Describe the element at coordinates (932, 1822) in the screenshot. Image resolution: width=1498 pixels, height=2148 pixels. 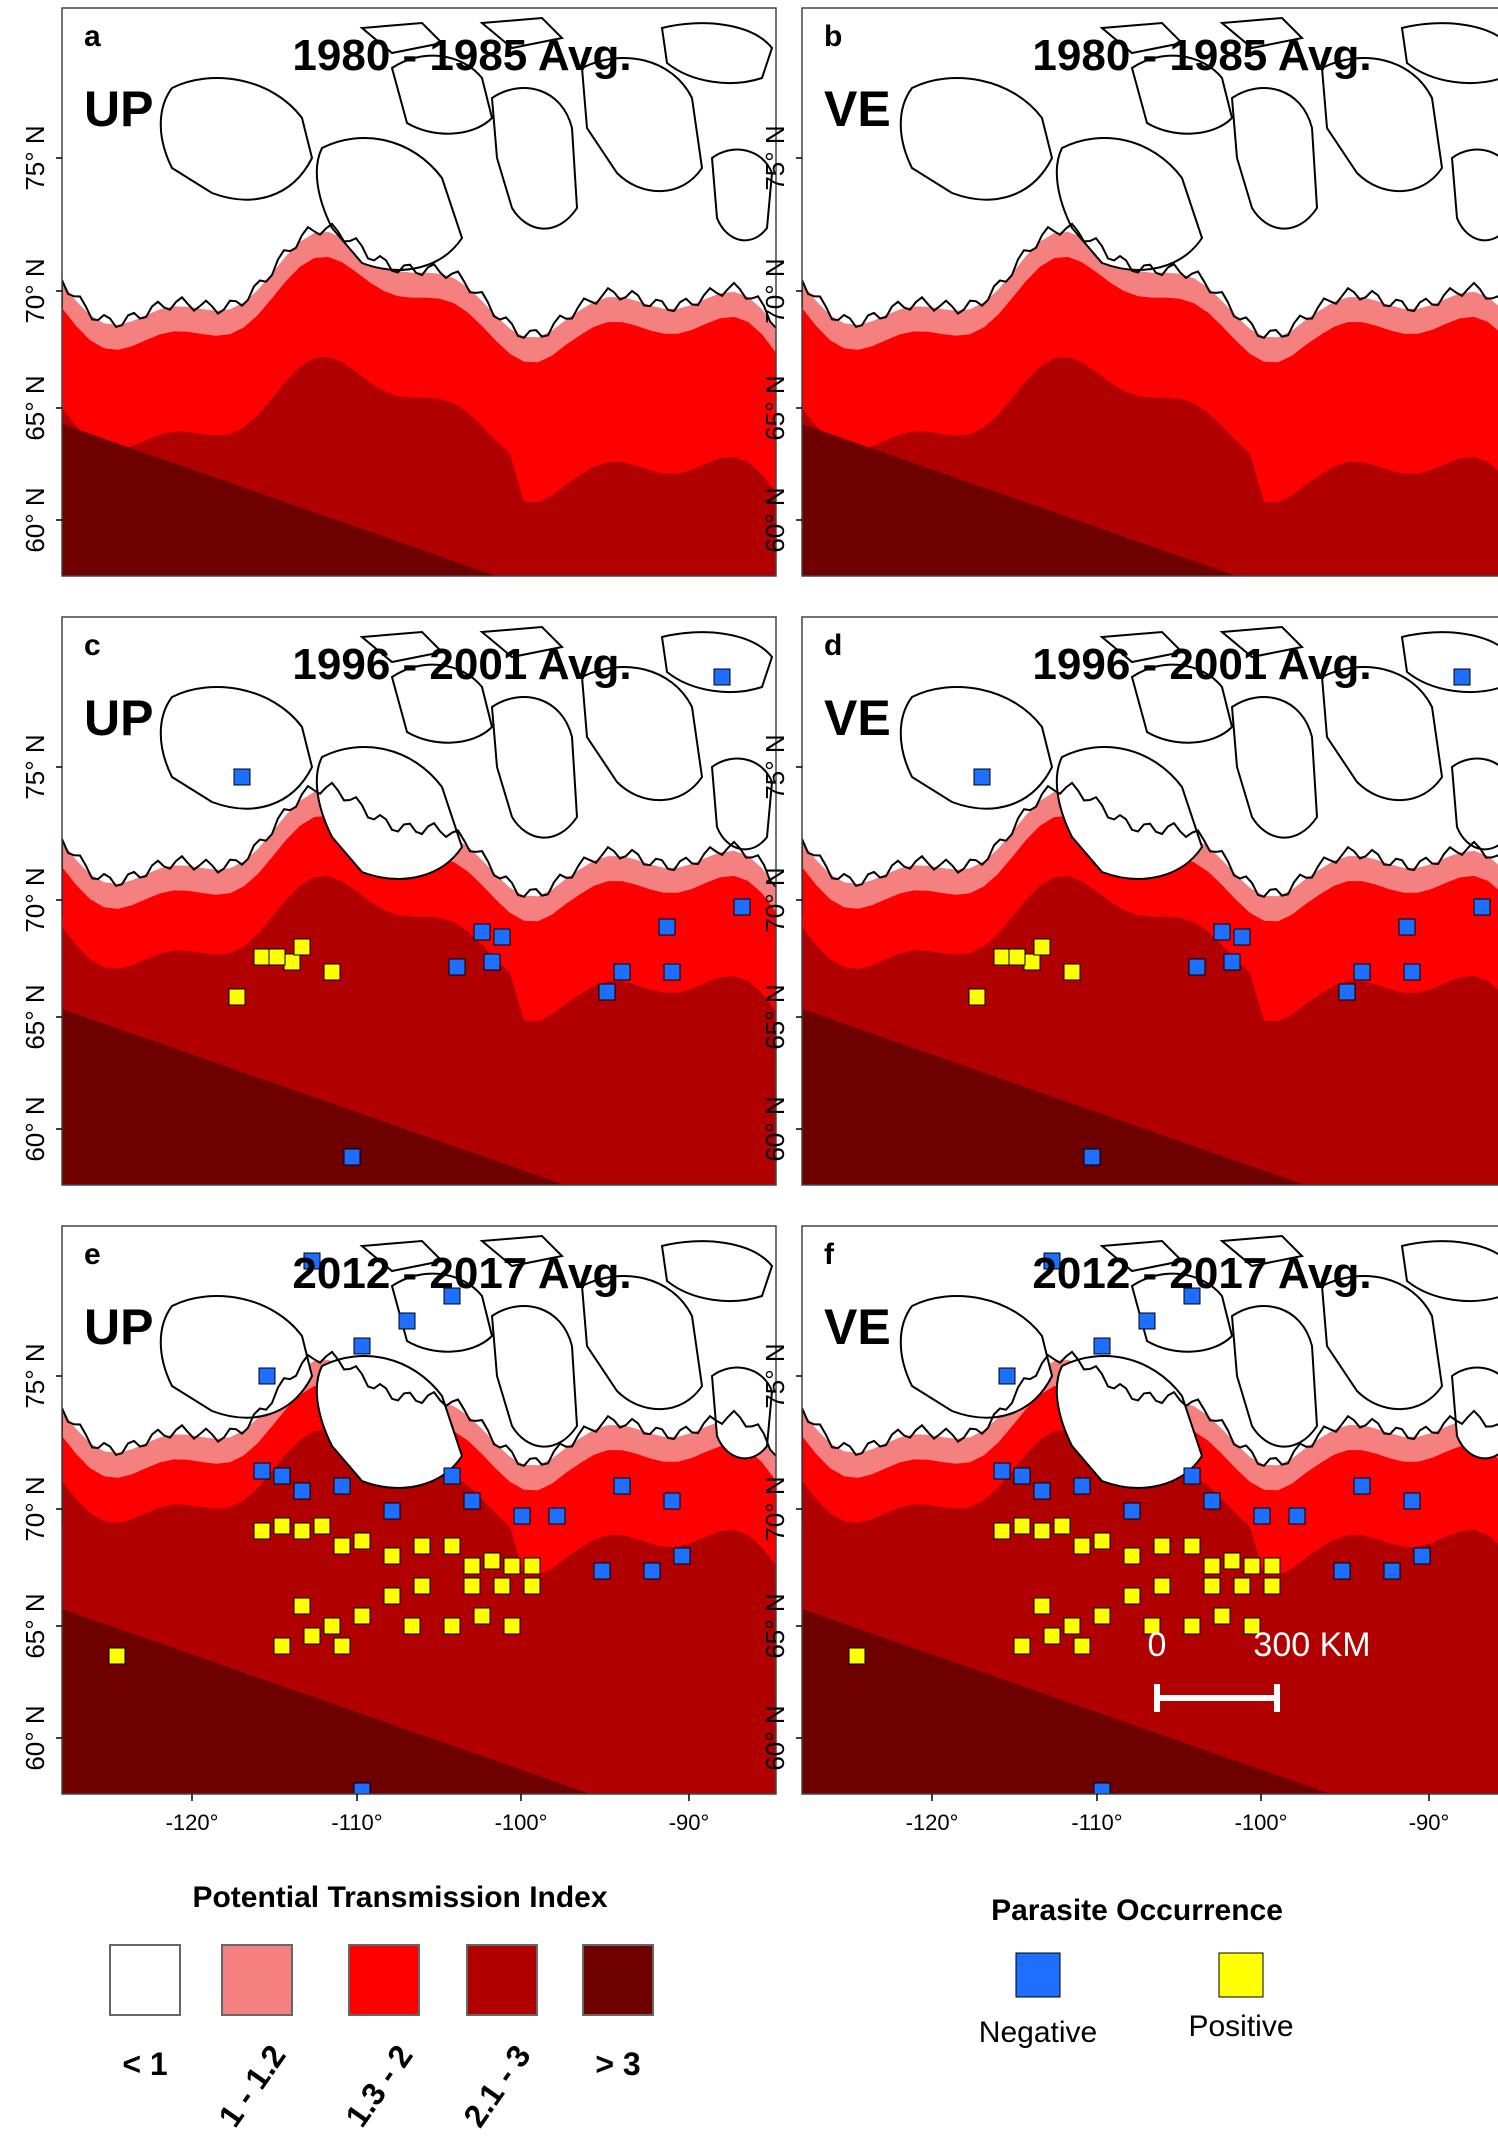
I see `longitude-tick-label: -120°` at that location.